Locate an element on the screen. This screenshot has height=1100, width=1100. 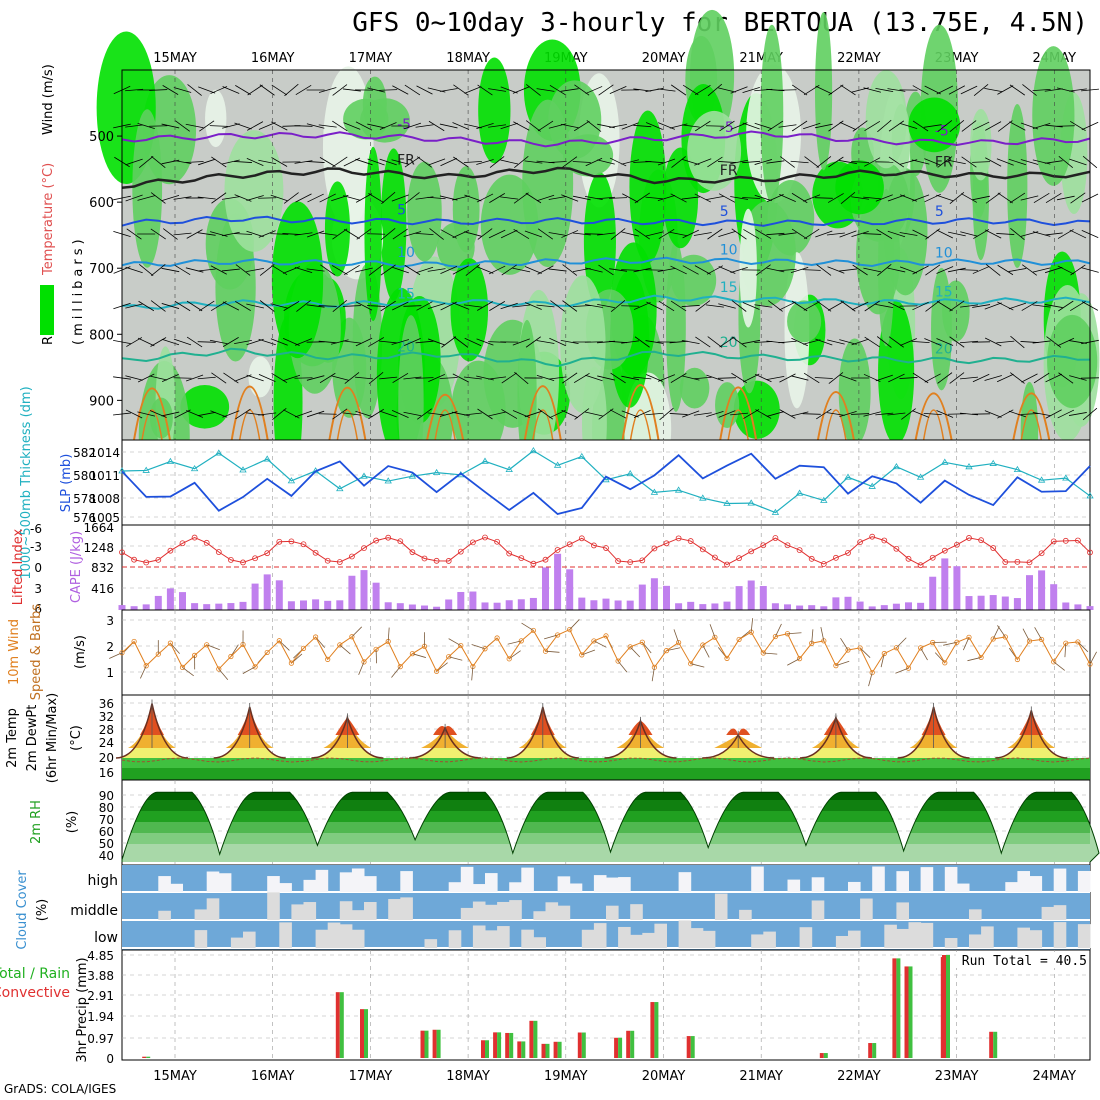
rh-label: 2m RH is located at coordinates (36, 822).